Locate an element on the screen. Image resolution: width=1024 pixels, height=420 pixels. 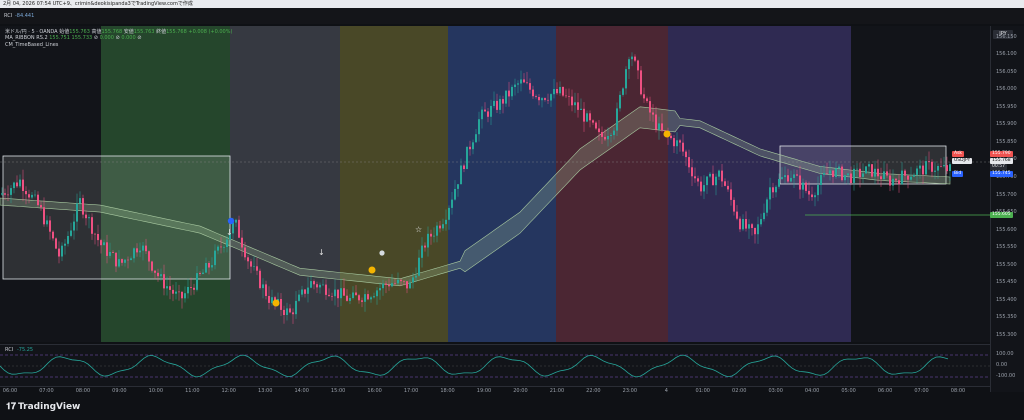
tv-logo-icon: 𝟏𝟕 is located at coordinates (11, 407).